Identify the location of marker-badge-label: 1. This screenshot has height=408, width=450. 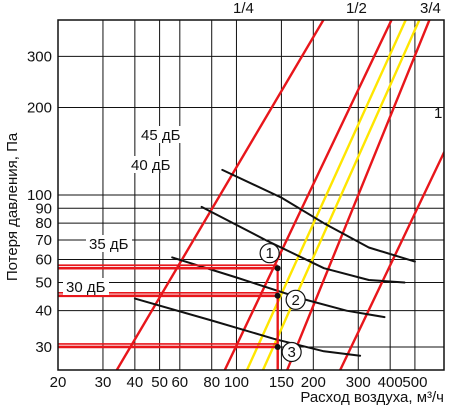
(269, 253).